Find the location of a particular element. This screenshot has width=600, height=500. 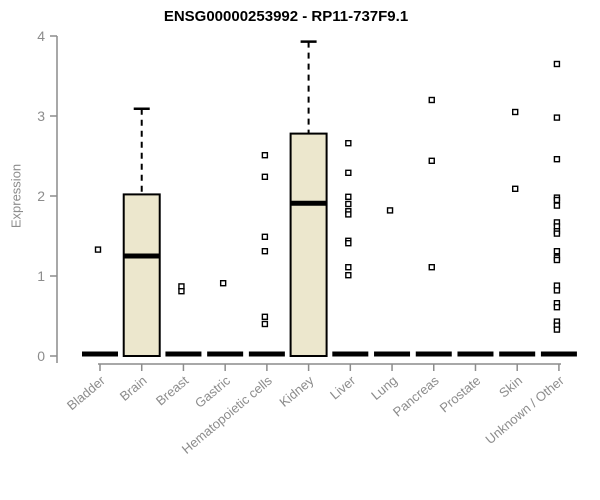

x-tick-label: Brain is located at coordinates (133, 388).